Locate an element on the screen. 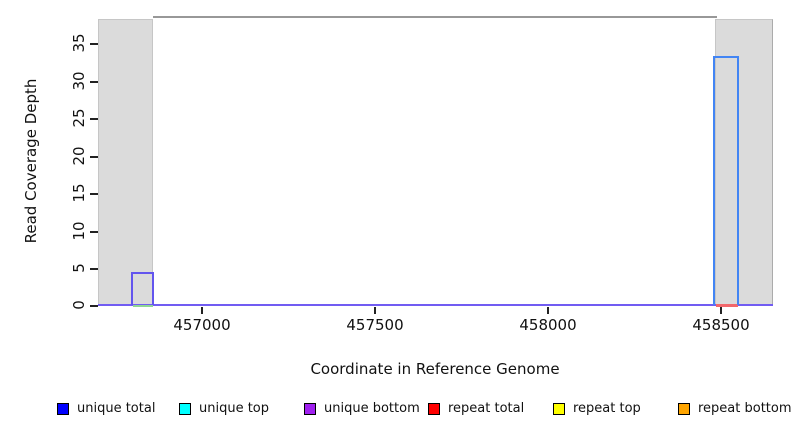 Image resolution: width=792 pixels, height=432 pixels. legend-item-repeat-bottom: repeat bottom is located at coordinates (735, 408).